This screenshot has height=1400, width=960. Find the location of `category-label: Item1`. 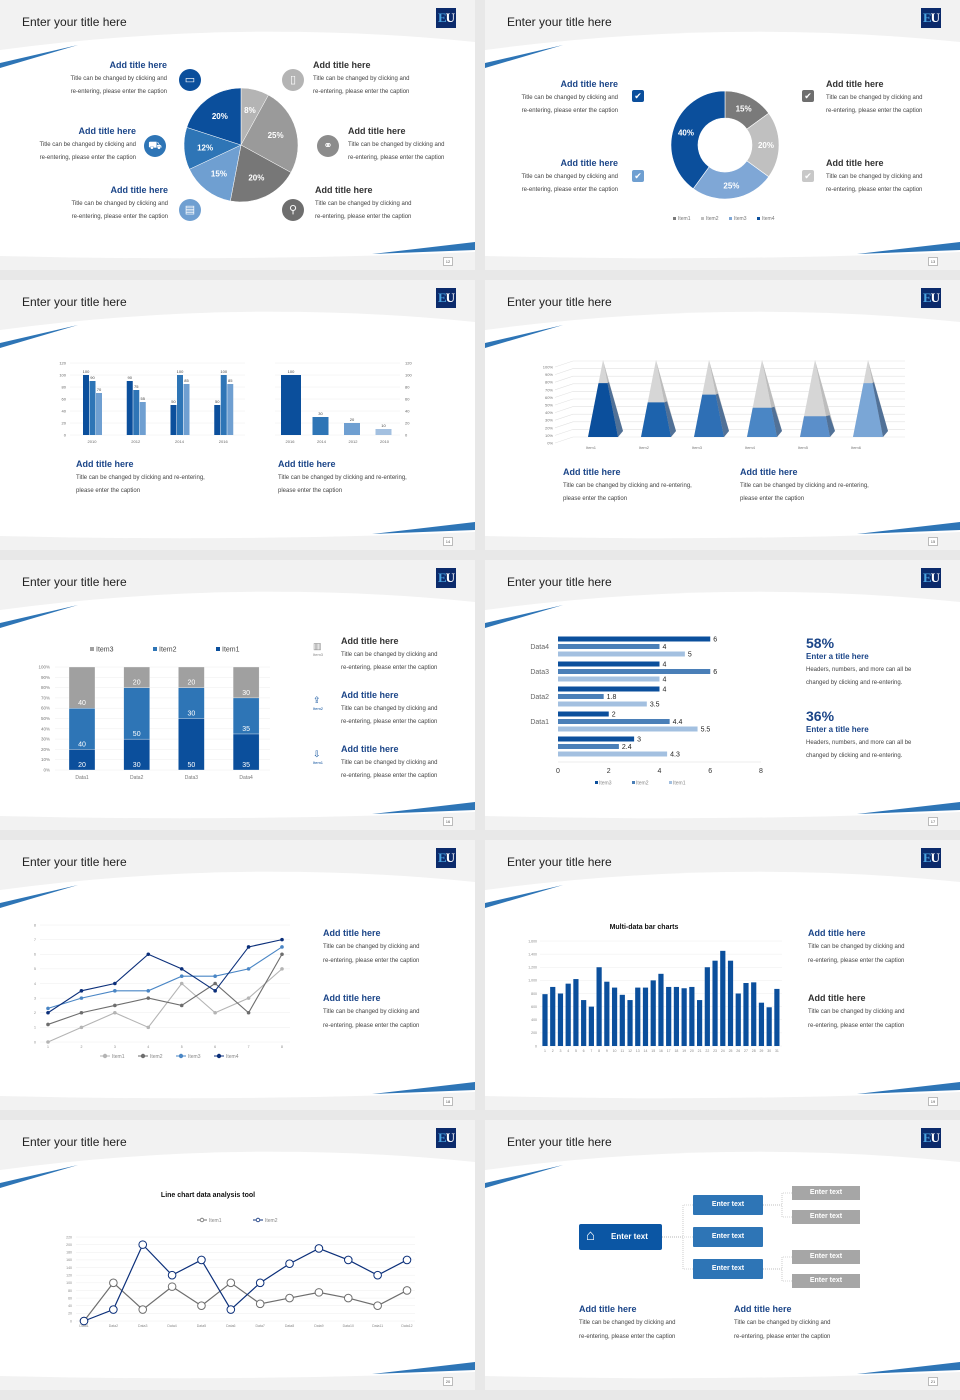

category-label: Item1 is located at coordinates (591, 447).